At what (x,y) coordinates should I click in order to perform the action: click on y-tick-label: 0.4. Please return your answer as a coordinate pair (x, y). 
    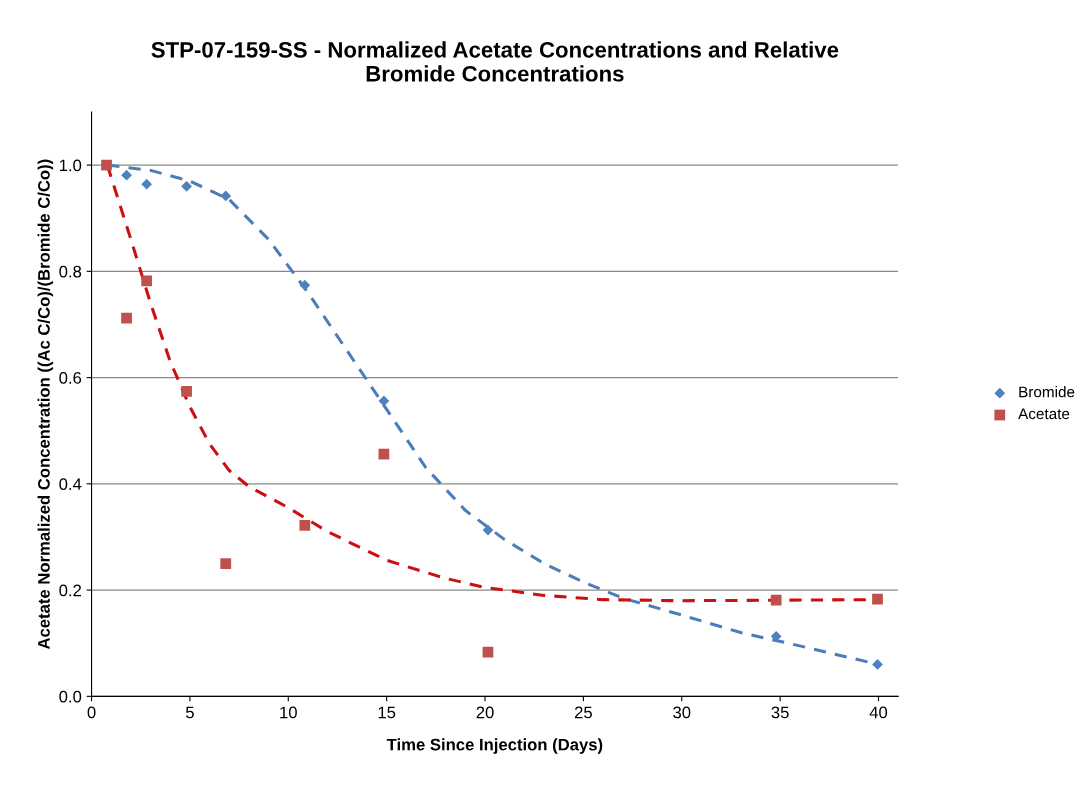
    Looking at the image, I should click on (70, 484).